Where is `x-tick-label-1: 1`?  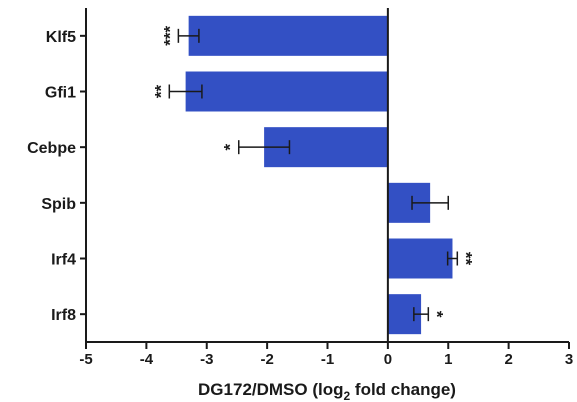 x-tick-label-1: 1 is located at coordinates (448, 359).